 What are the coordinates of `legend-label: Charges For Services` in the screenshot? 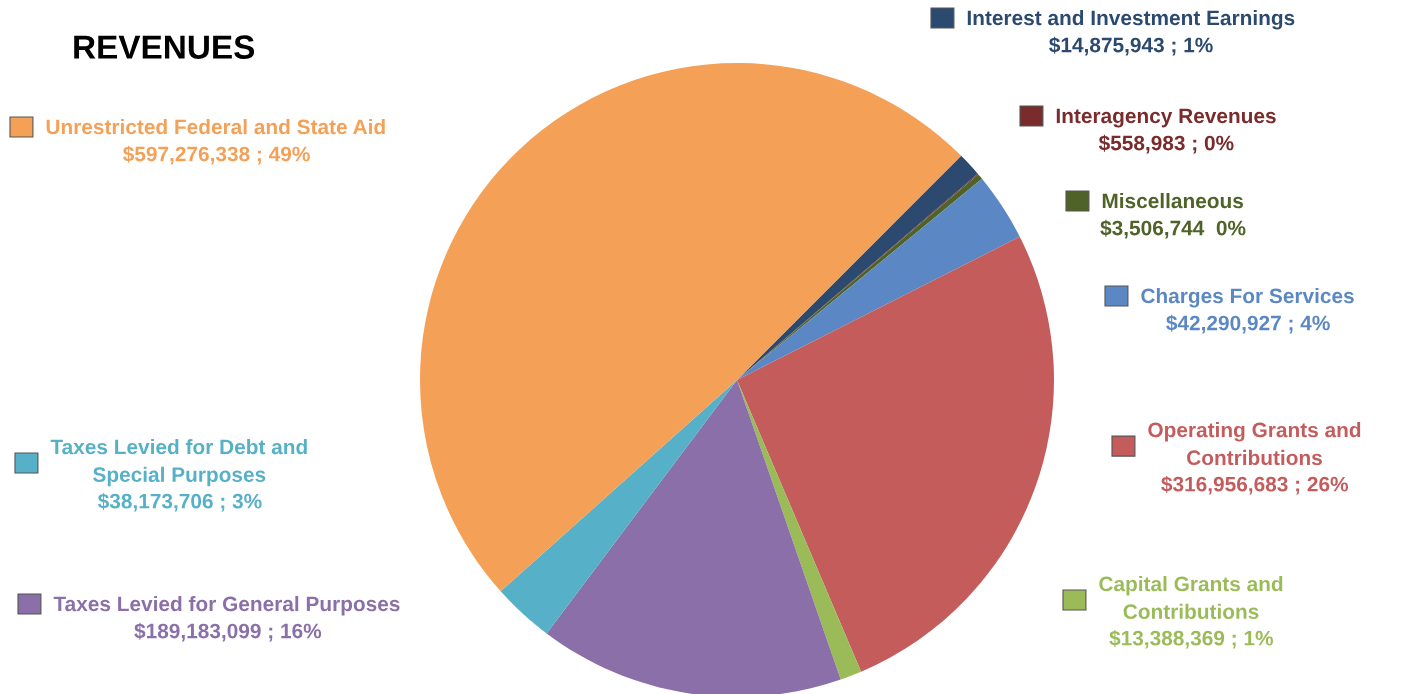 It's located at (1247, 297).